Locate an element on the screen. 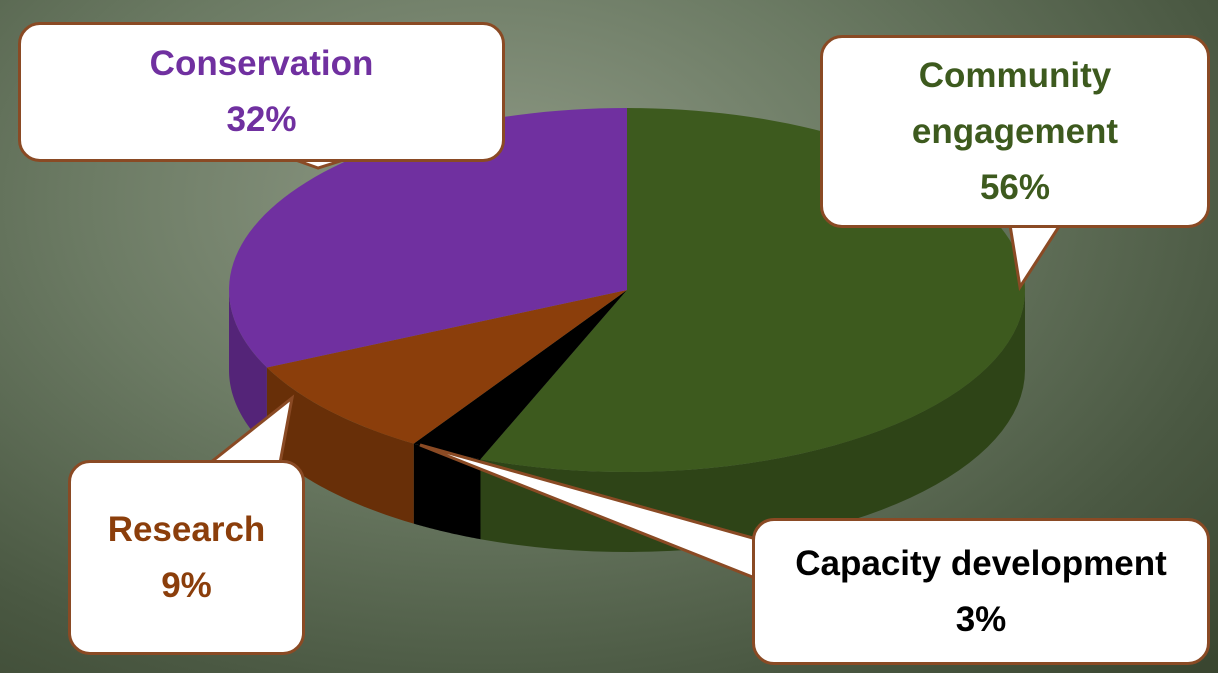 This screenshot has height=673, width=1218. category-label: Community engagement is located at coordinates (1015, 103).